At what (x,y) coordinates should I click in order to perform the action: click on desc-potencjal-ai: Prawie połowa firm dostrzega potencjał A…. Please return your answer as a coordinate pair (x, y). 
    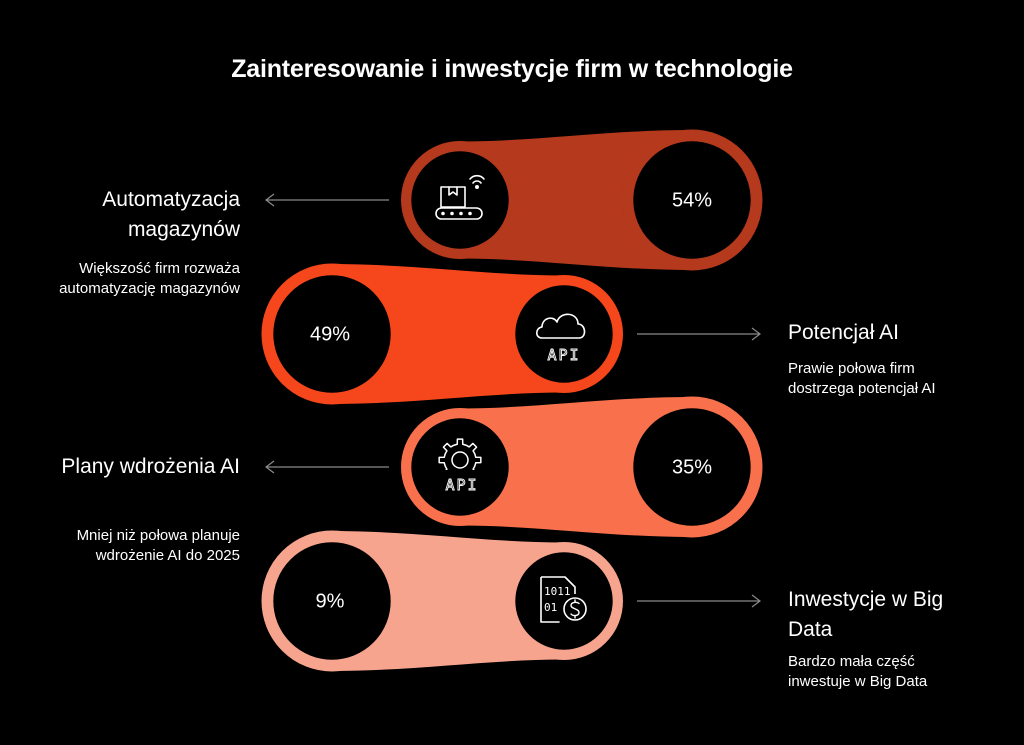
    Looking at the image, I should click on (862, 378).